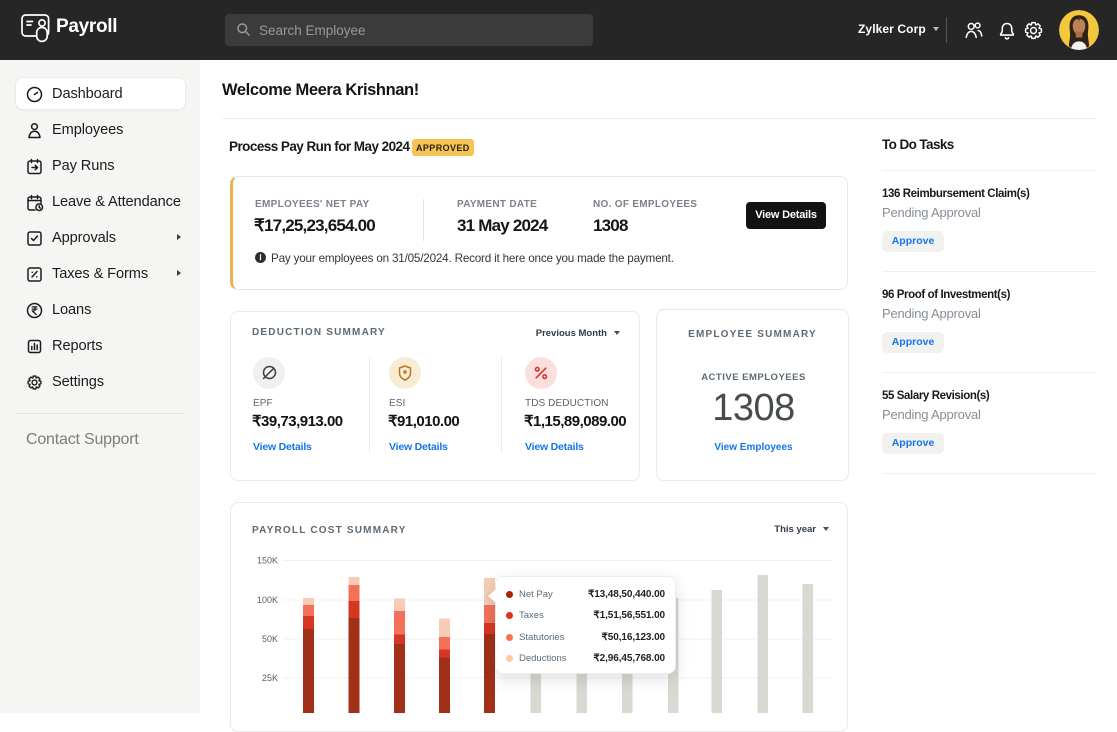 Image resolution: width=1117 pixels, height=732 pixels. Describe the element at coordinates (267, 561) in the screenshot. I see `svg-text: 150K` at that location.